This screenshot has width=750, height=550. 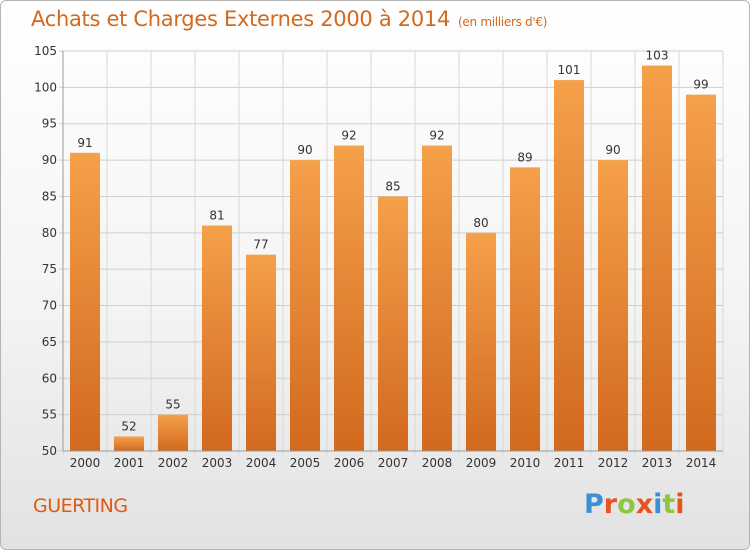 What do you see at coordinates (241, 19) in the screenshot?
I see `chart-title-text: Achats et Charges Externes 2000 à 2014` at bounding box center [241, 19].